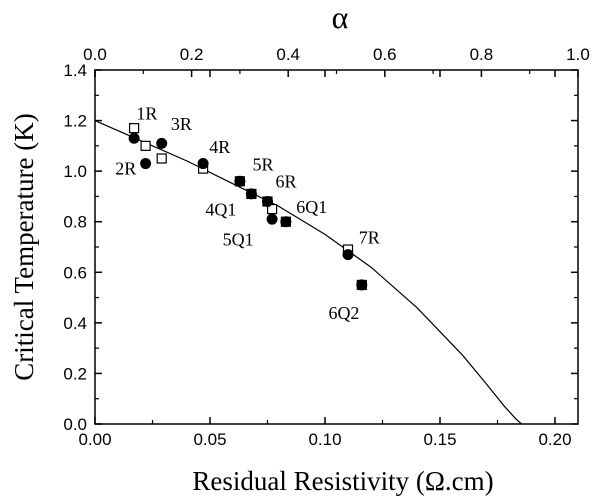 The height and width of the screenshot is (497, 613). I want to click on x2-tick-label: 0.4, so click(288, 54).